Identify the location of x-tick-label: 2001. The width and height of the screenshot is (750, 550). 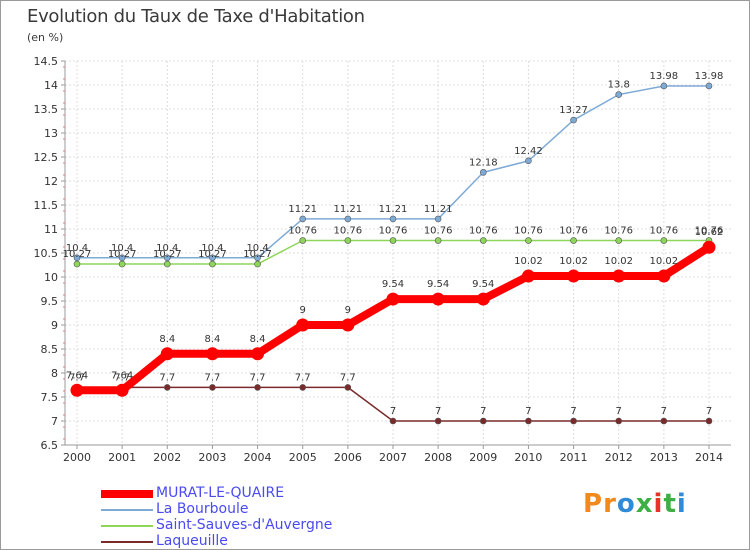
(122, 457).